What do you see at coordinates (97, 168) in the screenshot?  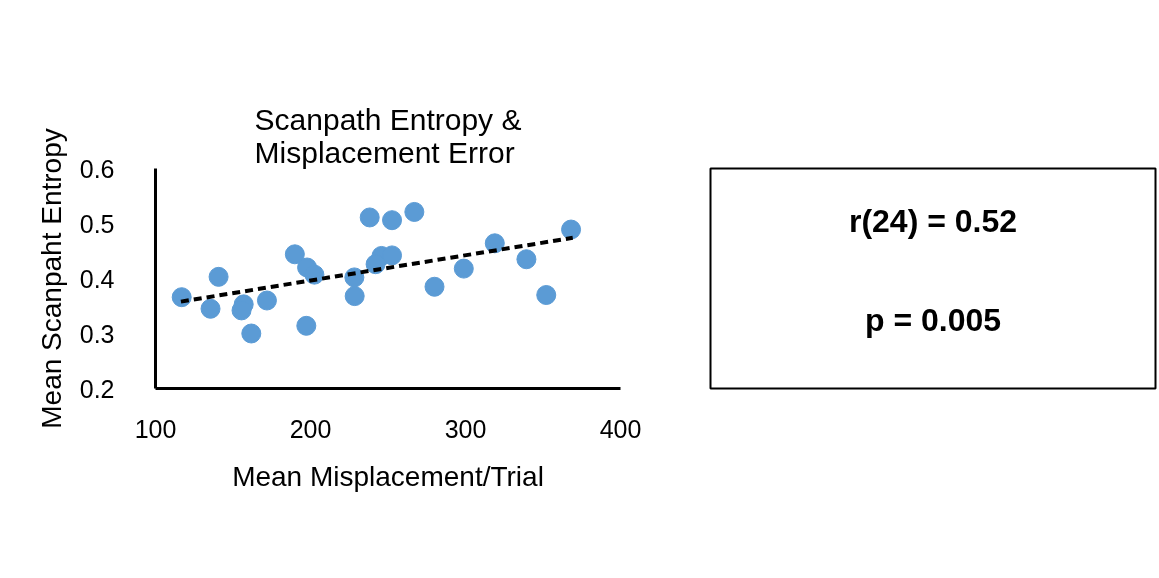 I see `y-tick-label: 0.6` at bounding box center [97, 168].